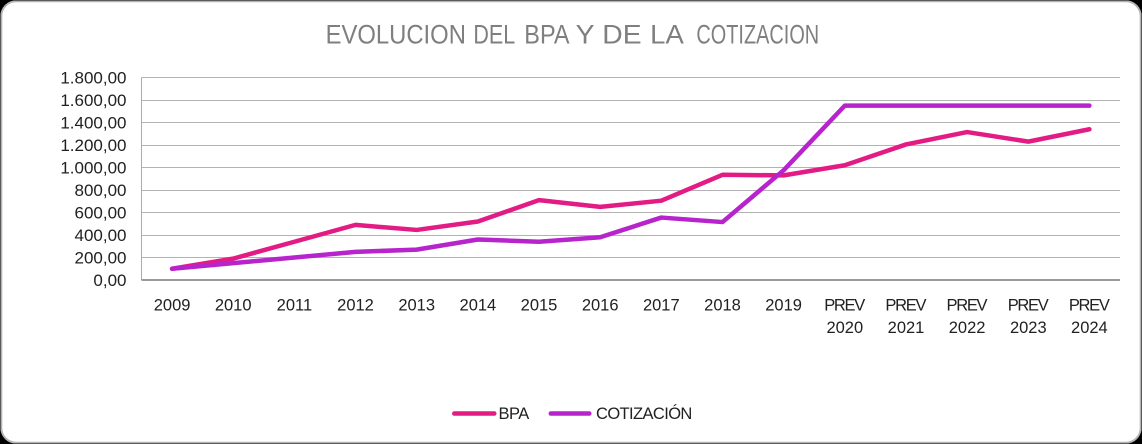  I want to click on svg-text: DE, so click(621, 34).